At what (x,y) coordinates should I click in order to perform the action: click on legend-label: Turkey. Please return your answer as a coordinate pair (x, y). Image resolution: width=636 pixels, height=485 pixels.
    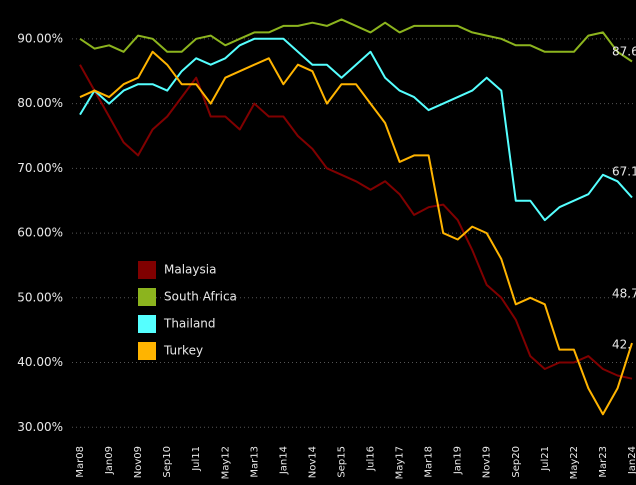
    Looking at the image, I should click on (183, 351).